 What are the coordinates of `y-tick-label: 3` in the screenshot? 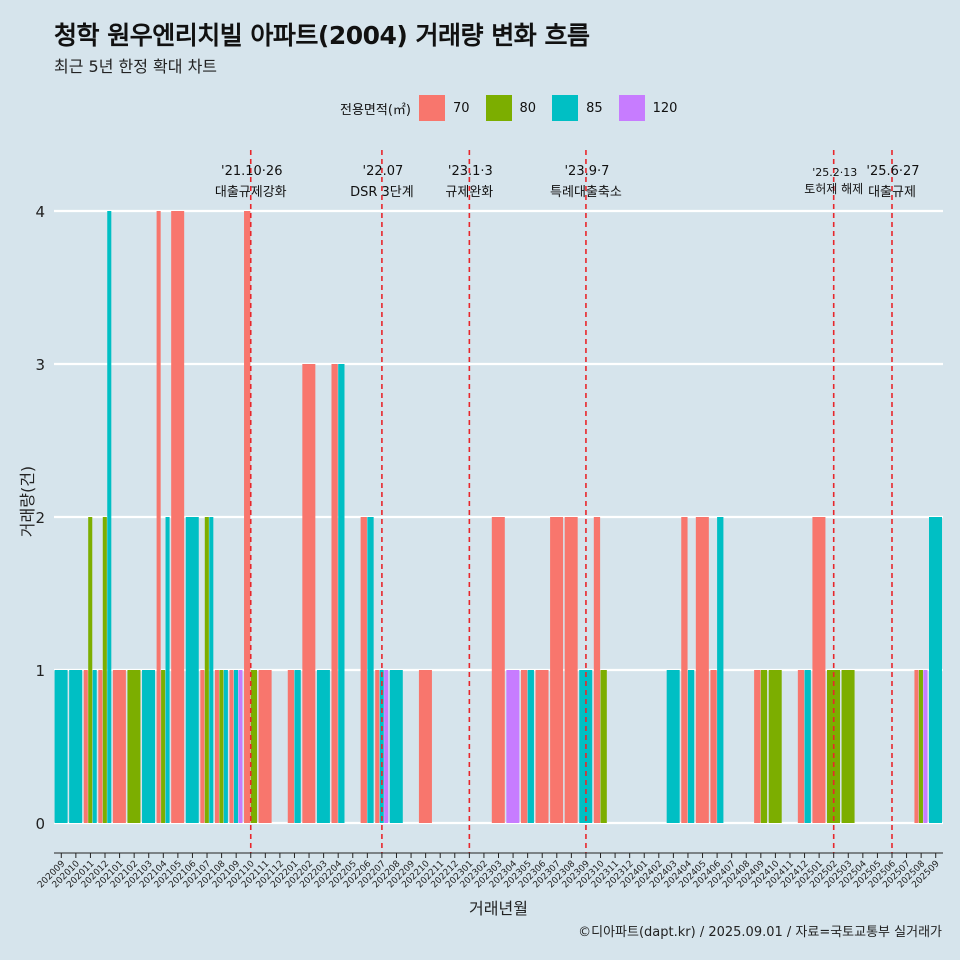 It's located at (40, 365).